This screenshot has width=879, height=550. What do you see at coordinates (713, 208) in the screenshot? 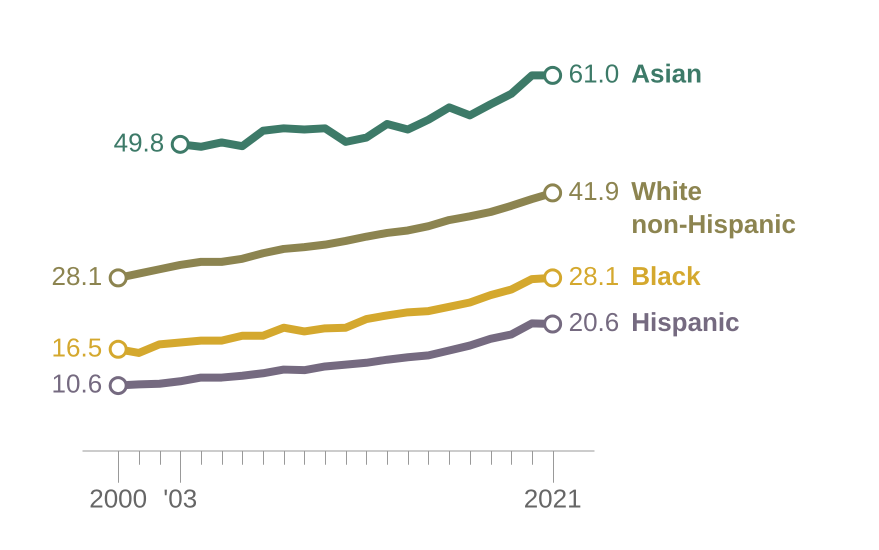
I see `text: White non-Hispanic` at bounding box center [713, 208].